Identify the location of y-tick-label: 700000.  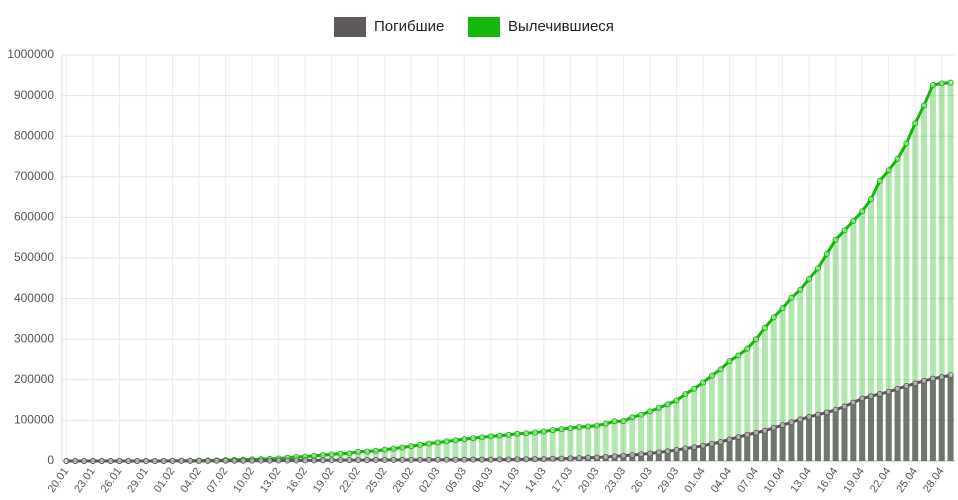
(34, 176).